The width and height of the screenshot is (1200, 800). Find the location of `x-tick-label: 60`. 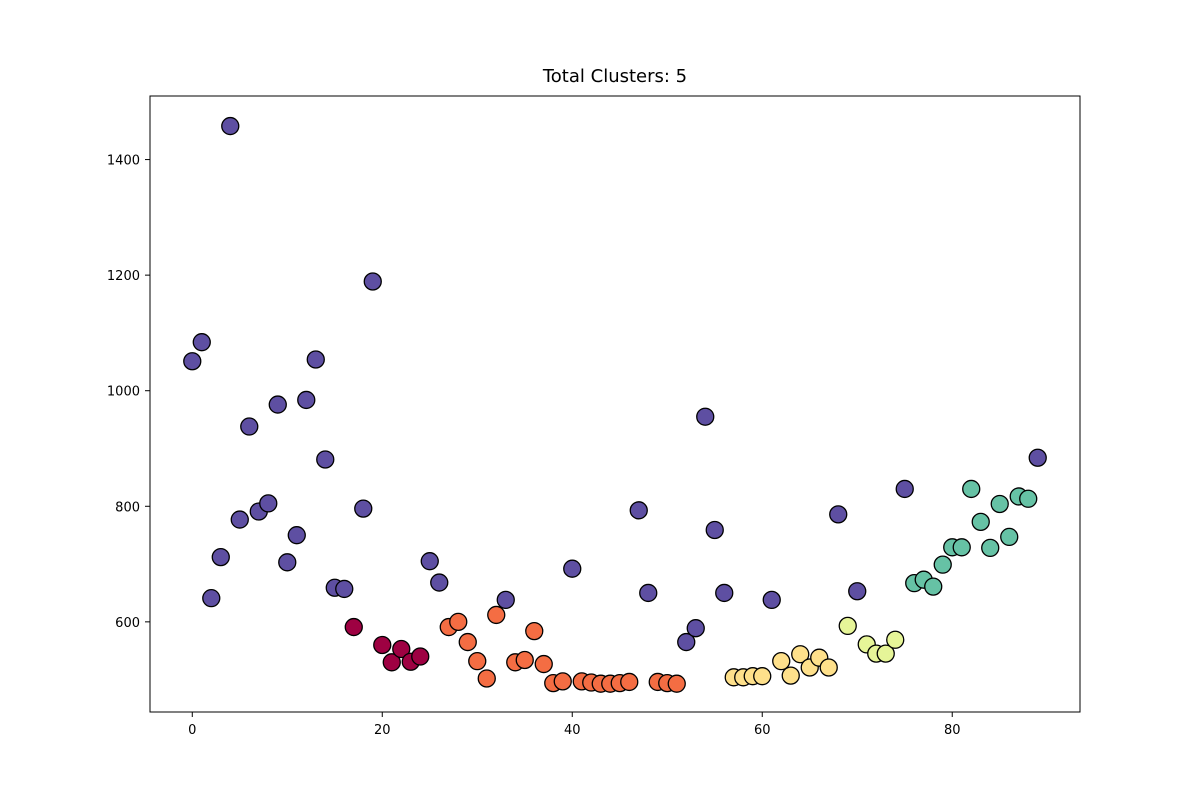

x-tick-label: 60 is located at coordinates (762, 730).